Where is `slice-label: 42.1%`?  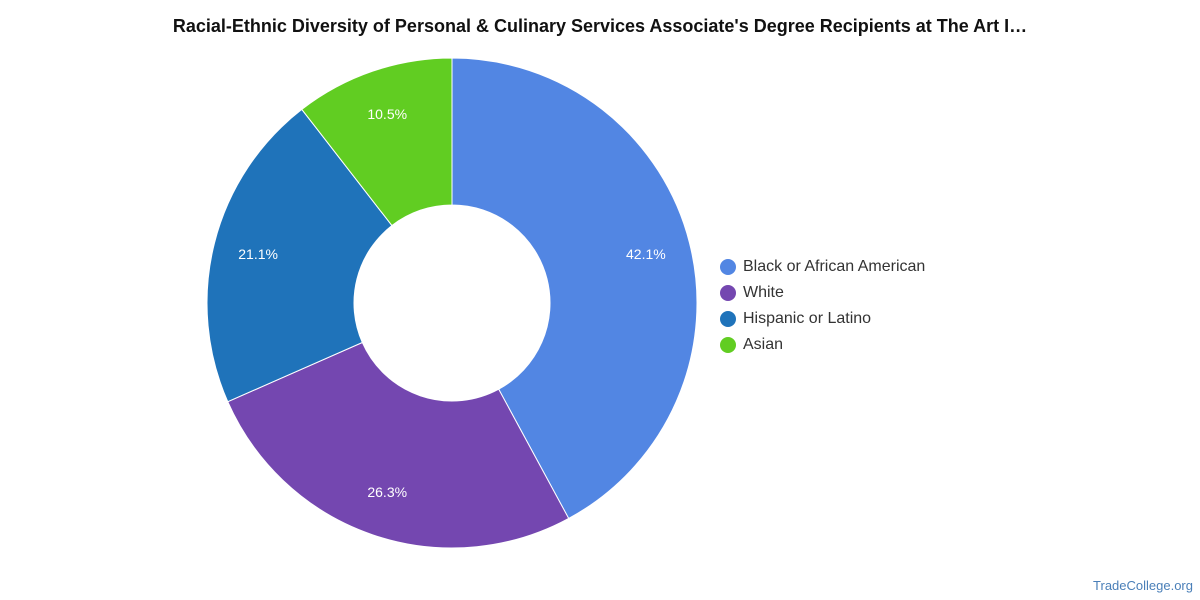 slice-label: 42.1% is located at coordinates (646, 254).